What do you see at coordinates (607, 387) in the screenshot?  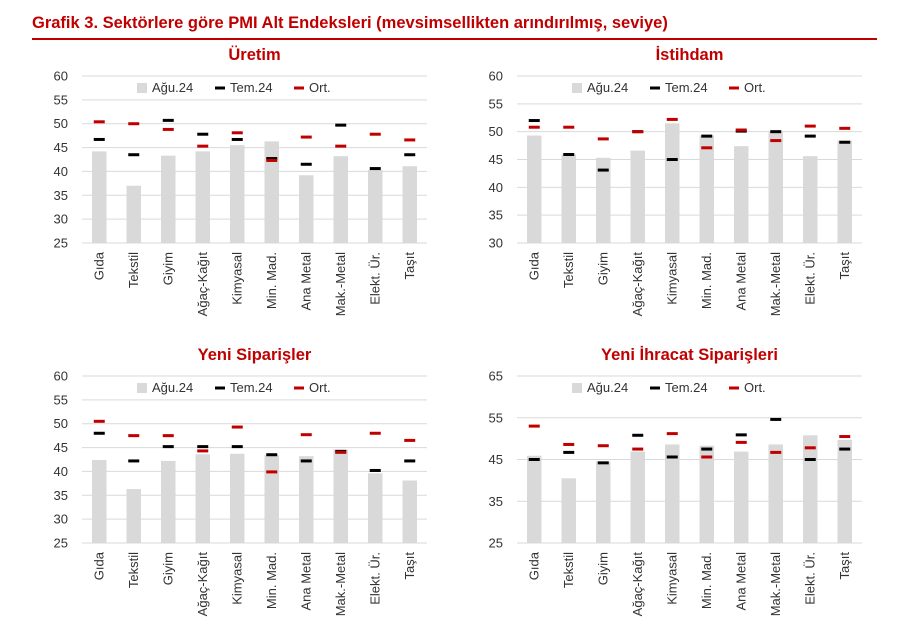 I see `legend-label-yeni-ihracat-siparisleri-agu24: Ağu.24` at bounding box center [607, 387].